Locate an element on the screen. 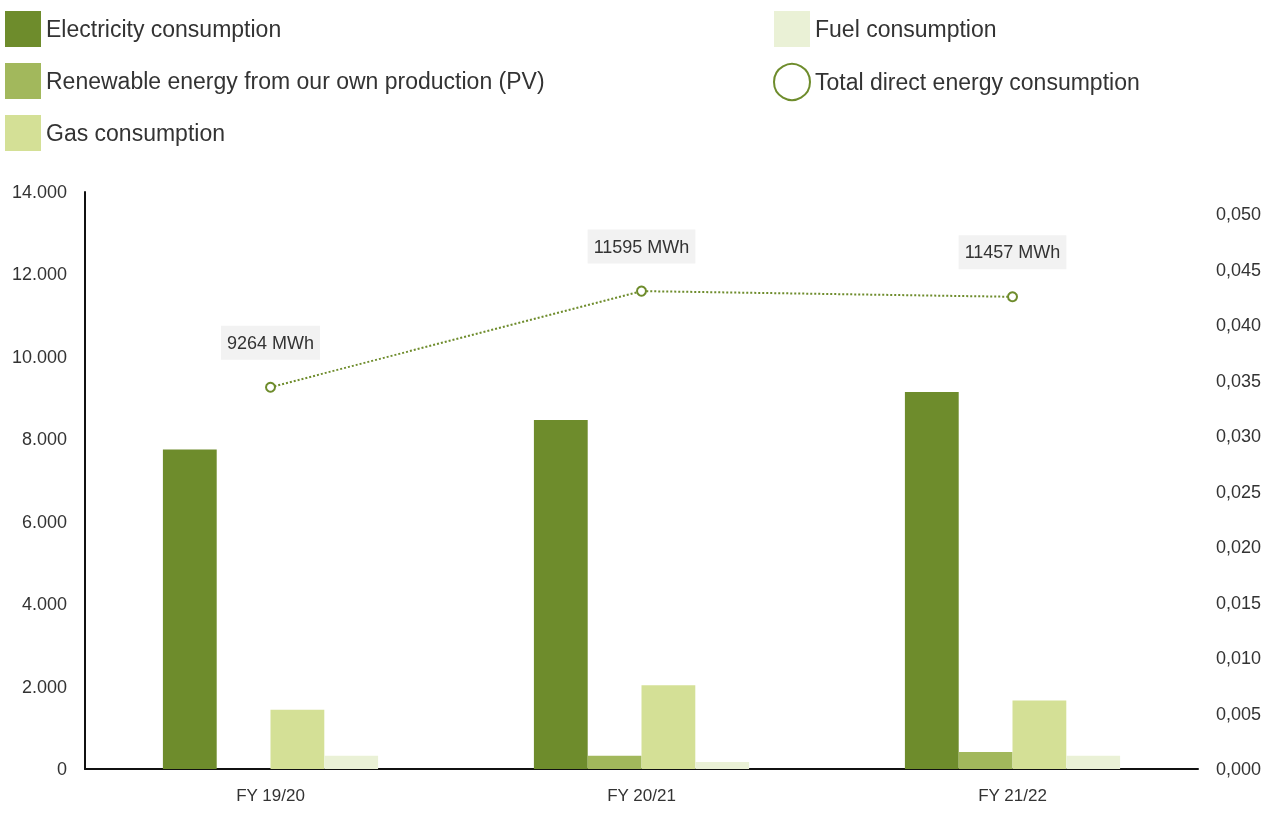 The height and width of the screenshot is (813, 1278). y2-tick-label: 0,025 is located at coordinates (1239, 491).